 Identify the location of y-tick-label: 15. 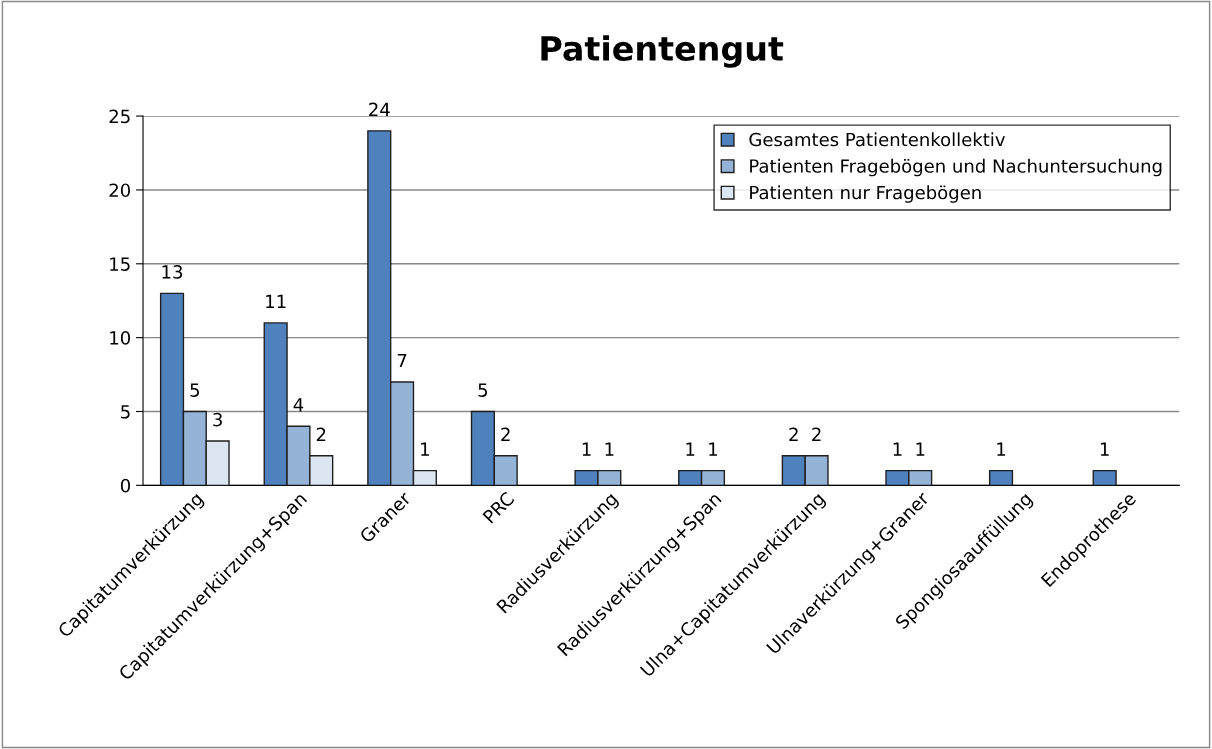
(120, 264).